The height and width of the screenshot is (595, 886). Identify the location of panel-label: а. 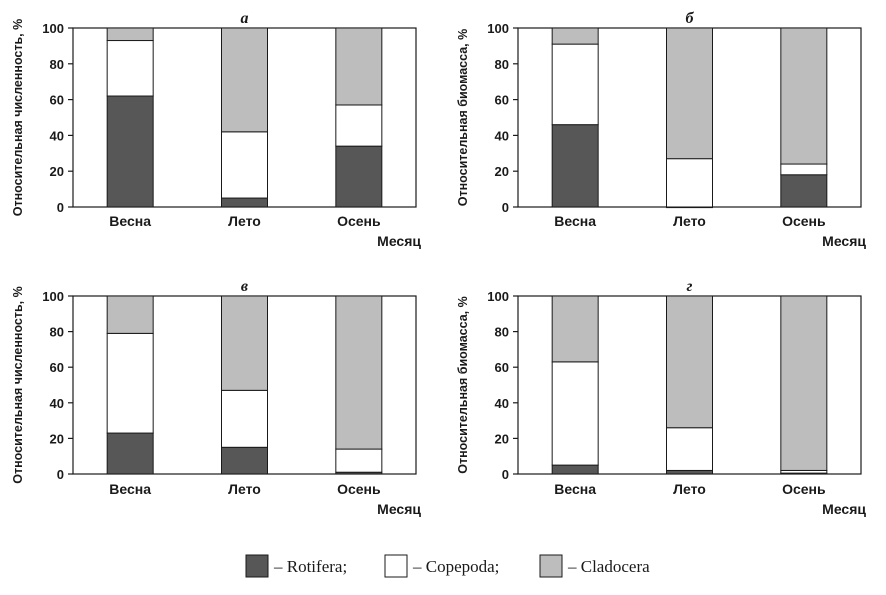
(245, 18).